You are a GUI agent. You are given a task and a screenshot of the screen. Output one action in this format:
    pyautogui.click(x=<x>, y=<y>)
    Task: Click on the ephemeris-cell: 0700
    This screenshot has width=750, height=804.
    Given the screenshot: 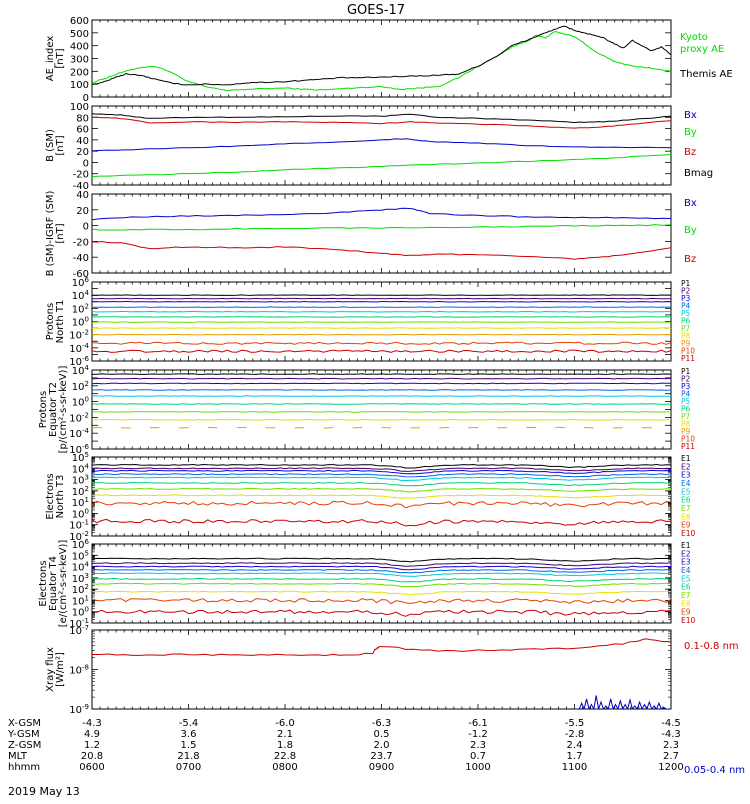 What is the action you would take?
    pyautogui.click(x=188, y=767)
    